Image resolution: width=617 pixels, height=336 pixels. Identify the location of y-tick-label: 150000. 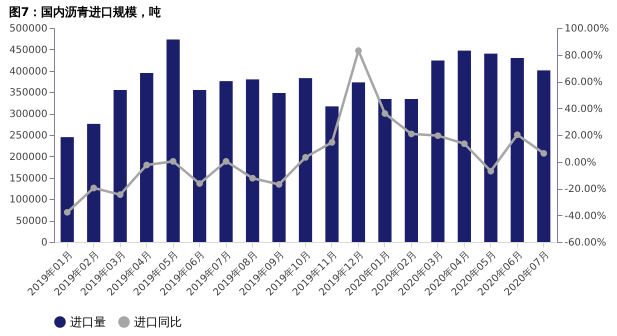
(28, 178).